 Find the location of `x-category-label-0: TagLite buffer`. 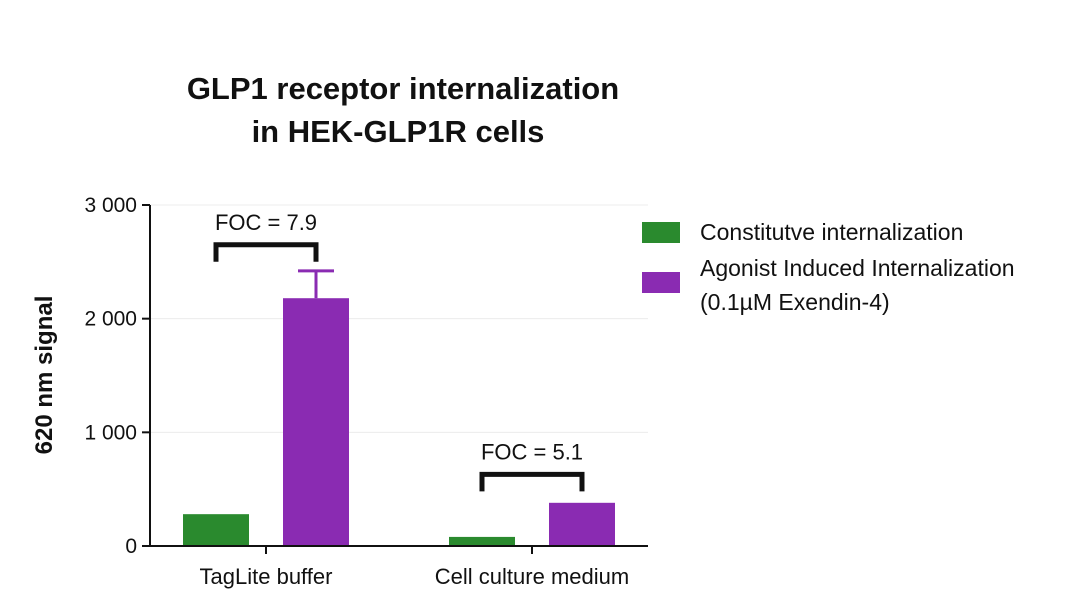

x-category-label-0: TagLite buffer is located at coordinates (266, 576).